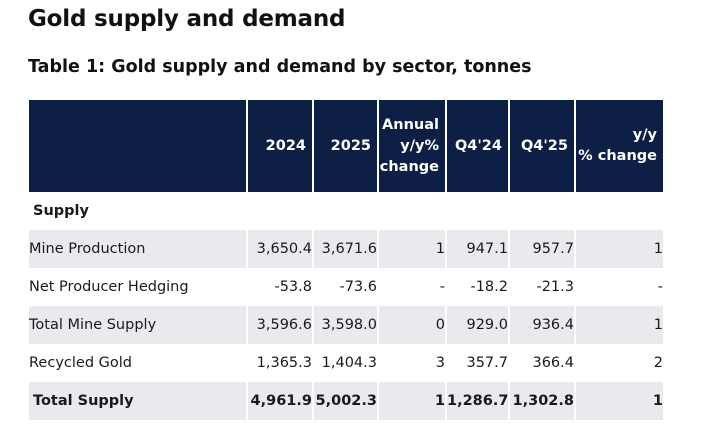  What do you see at coordinates (409, 166) in the screenshot?
I see `header-annual-line3: change` at bounding box center [409, 166].